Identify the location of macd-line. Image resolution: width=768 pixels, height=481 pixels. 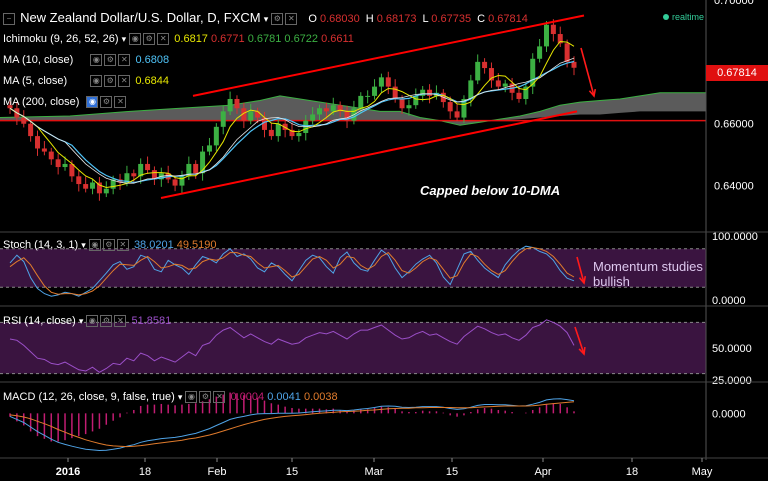
(292, 425).